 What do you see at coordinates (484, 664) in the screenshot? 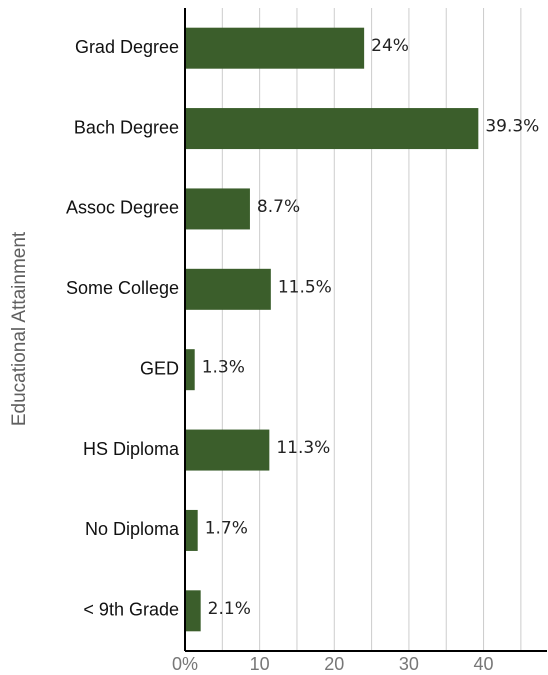
I see `x-tick-label: 40` at bounding box center [484, 664].